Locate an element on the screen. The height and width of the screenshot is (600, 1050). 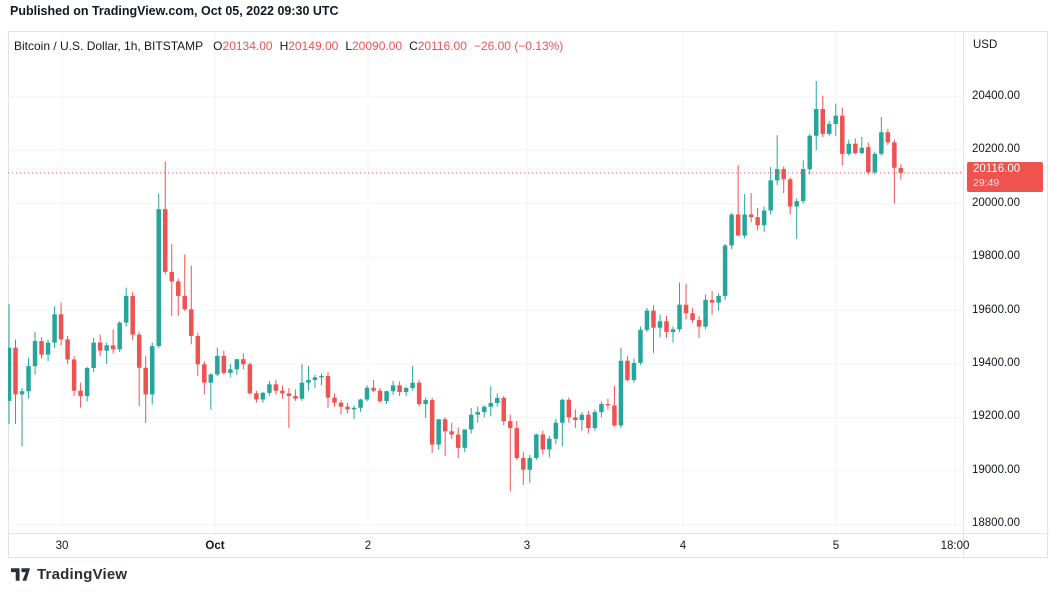
price-axis-label: 19000.00 is located at coordinates (996, 469).